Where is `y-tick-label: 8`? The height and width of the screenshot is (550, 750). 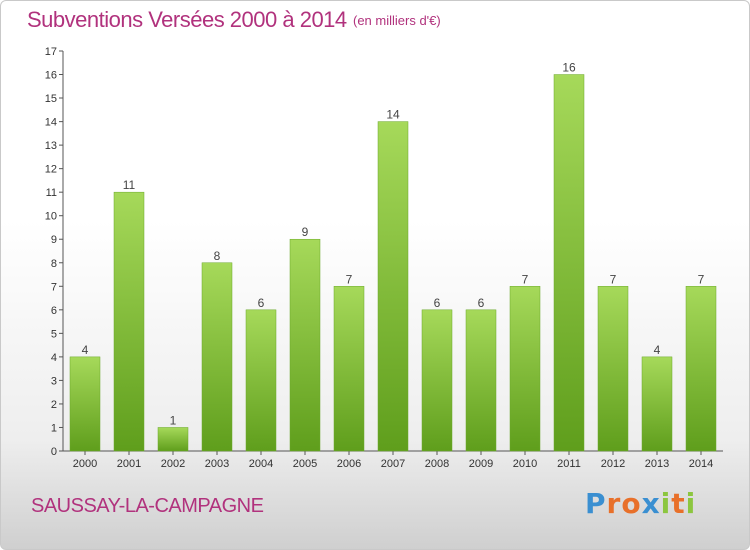 y-tick-label: 8 is located at coordinates (54, 264).